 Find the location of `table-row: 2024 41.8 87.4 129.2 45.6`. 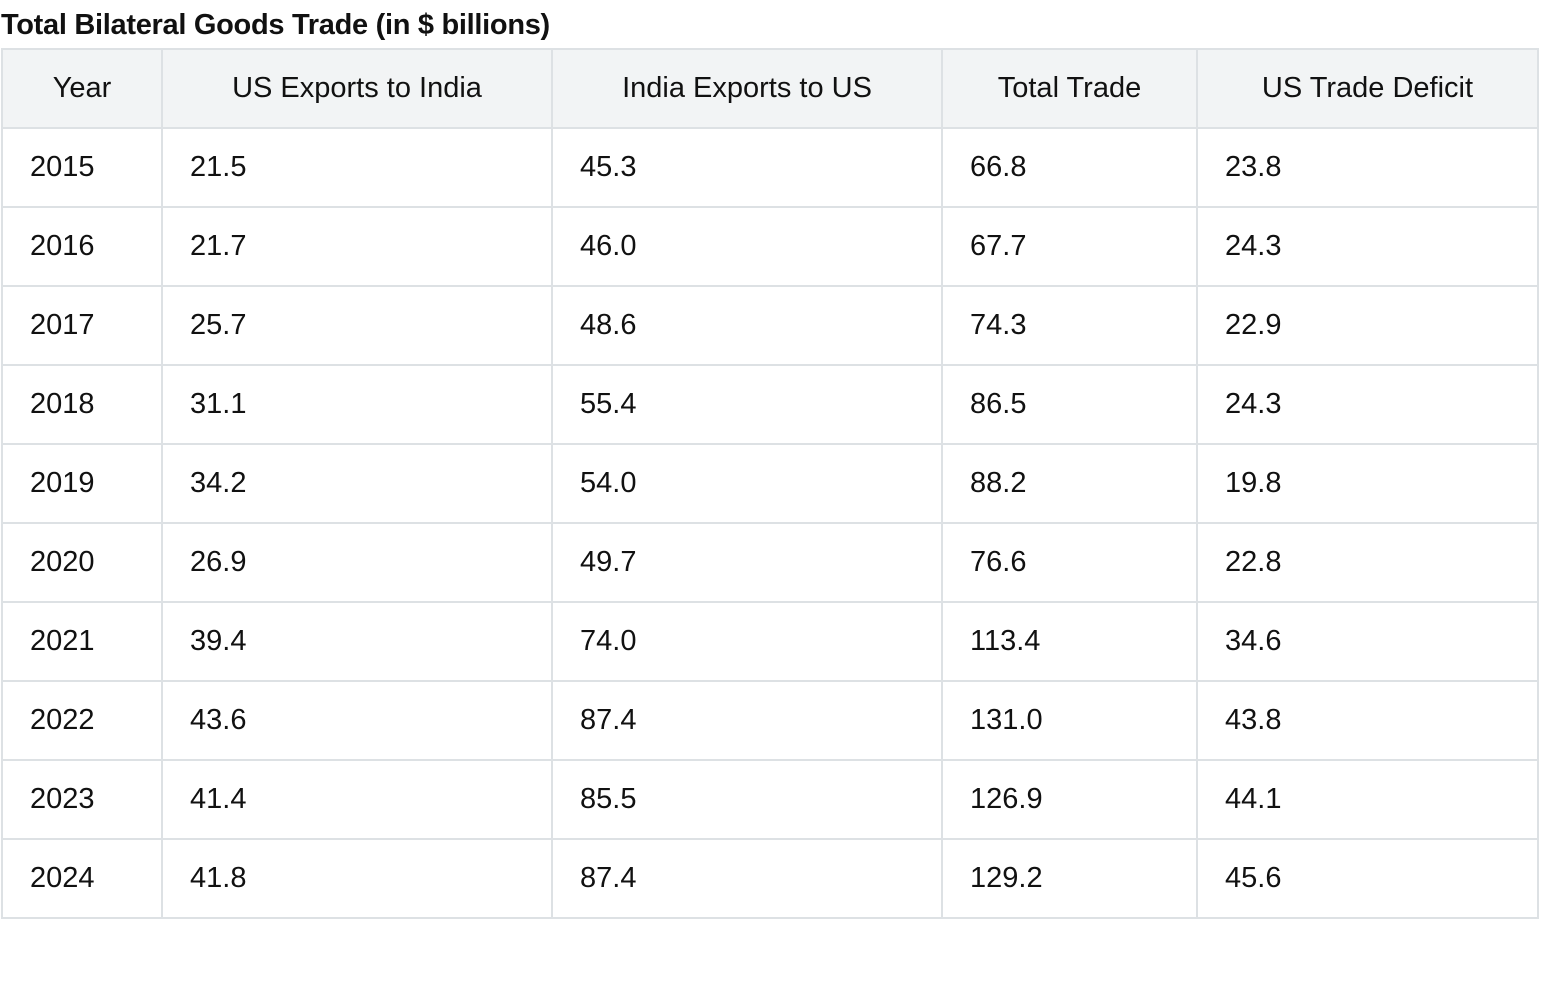

table-row: 2024 41.8 87.4 129.2 45.6 is located at coordinates (770, 878).